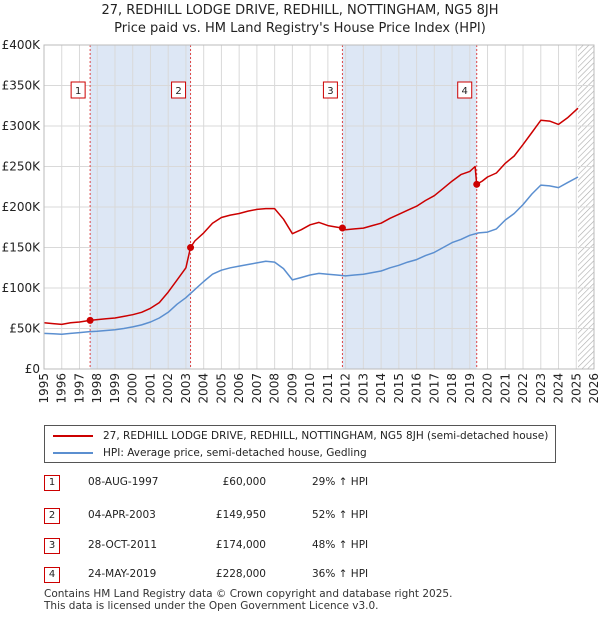 This screenshot has width=600, height=620. Describe the element at coordinates (240, 574) in the screenshot. I see `sale-price: £228,000` at that location.